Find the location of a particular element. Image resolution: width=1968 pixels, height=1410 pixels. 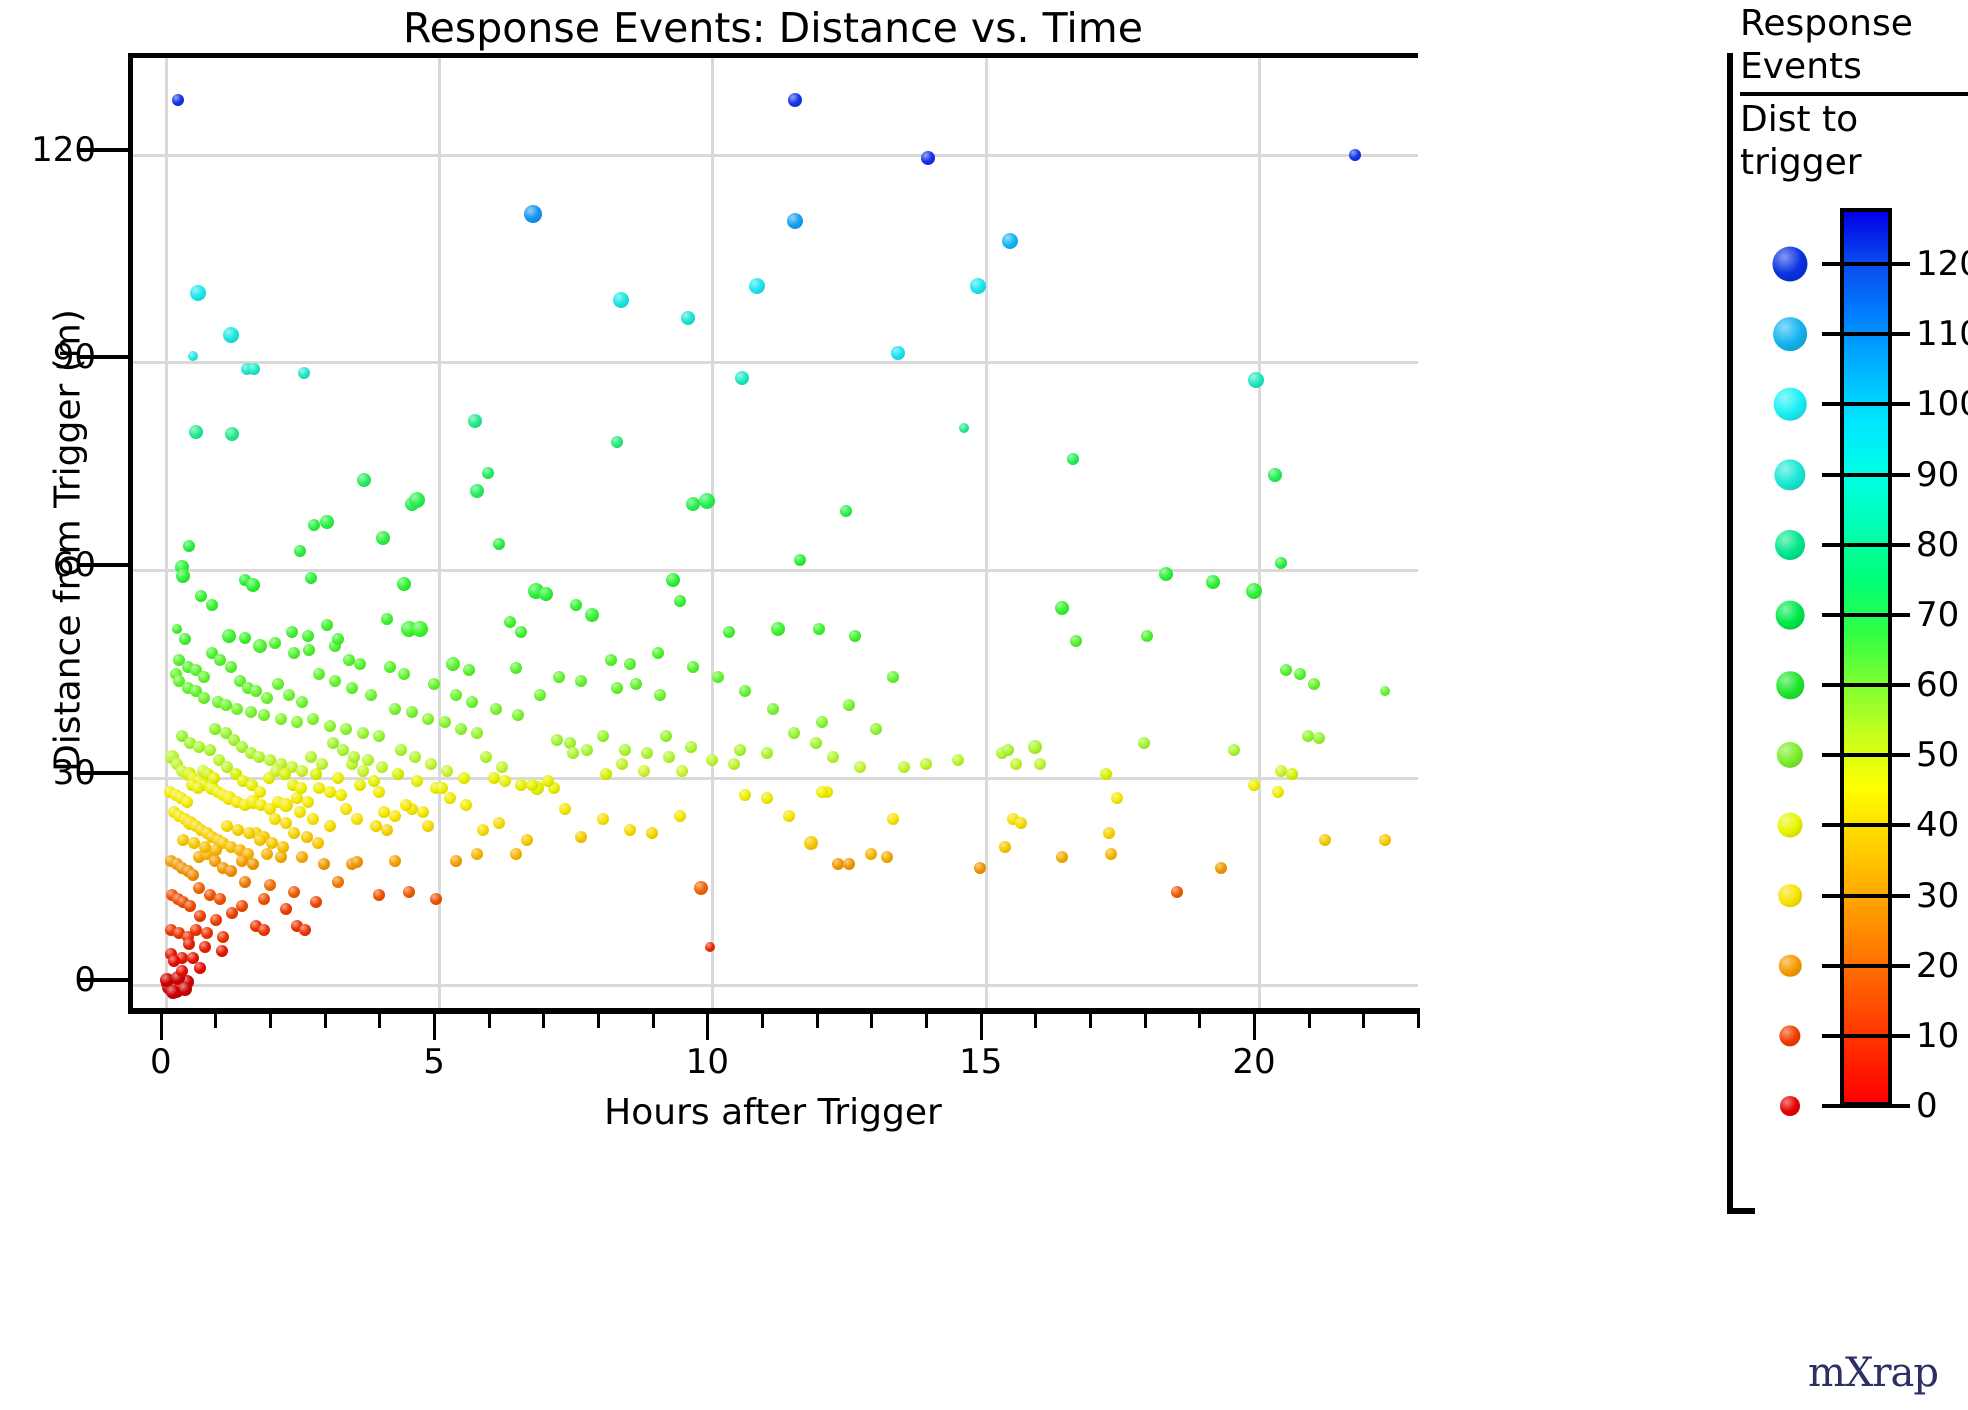

x-tick-label: 0 is located at coordinates (160, 1062).